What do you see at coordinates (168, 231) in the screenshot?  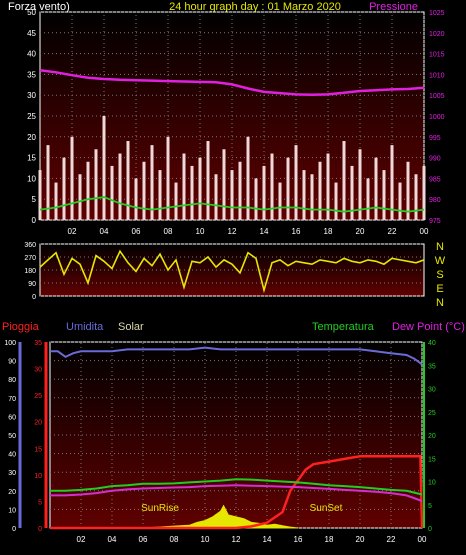 I see `time-tick-label: 08` at bounding box center [168, 231].